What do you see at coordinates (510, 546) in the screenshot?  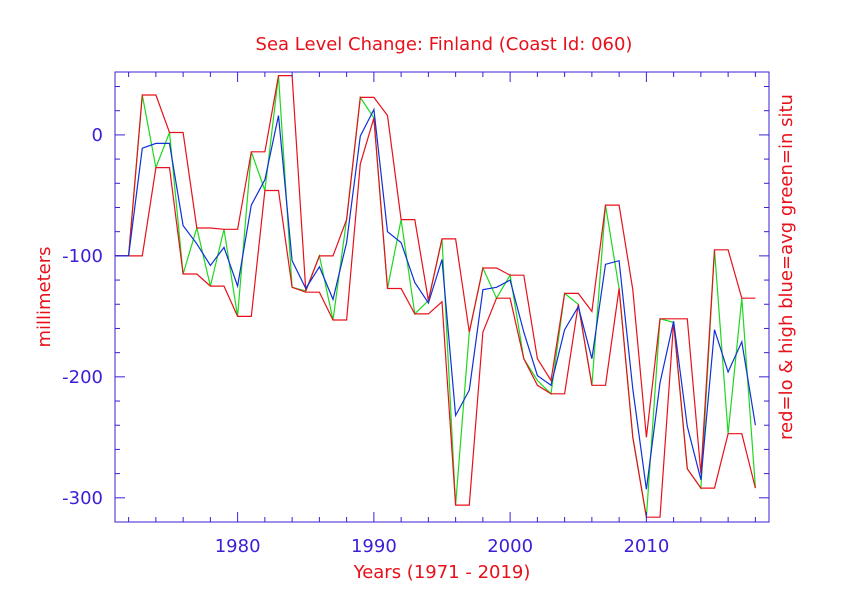 I see `x-tick-label: 2000` at bounding box center [510, 546].